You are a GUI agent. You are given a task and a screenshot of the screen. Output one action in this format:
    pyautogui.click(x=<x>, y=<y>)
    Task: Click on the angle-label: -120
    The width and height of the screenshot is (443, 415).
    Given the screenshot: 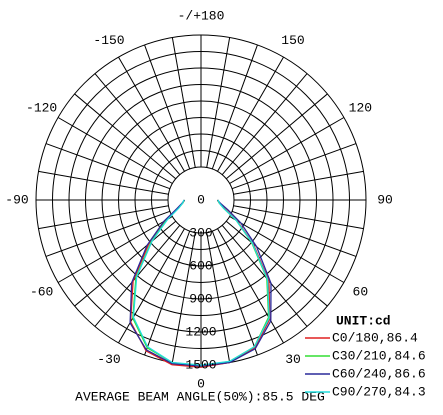 What is the action you would take?
    pyautogui.click(x=41, y=107)
    